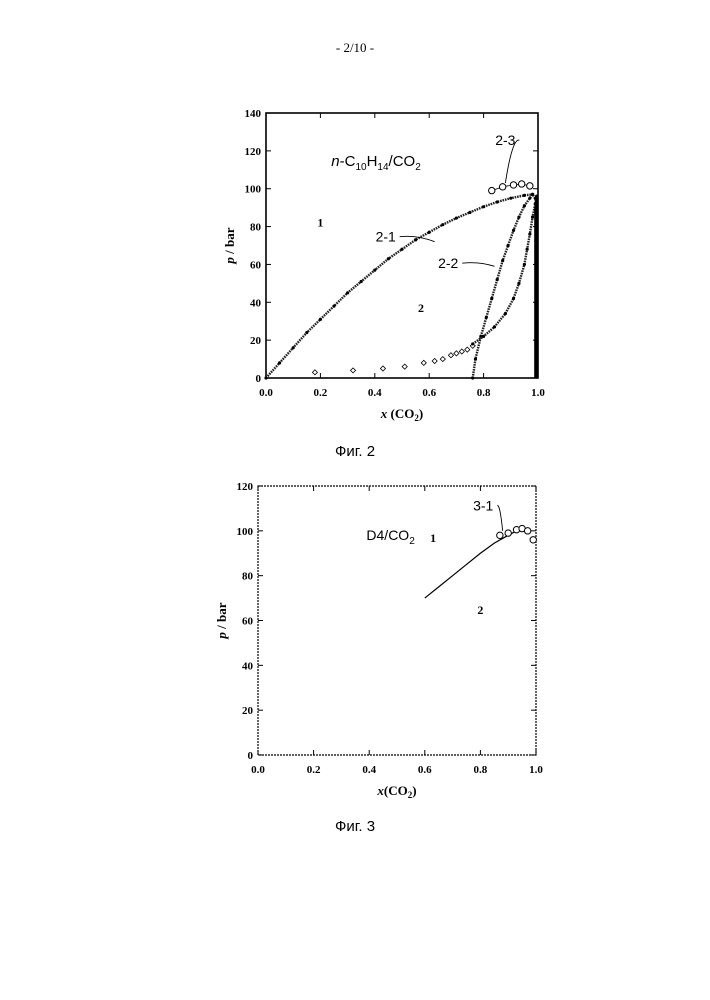 This screenshot has height=1000, width=710. Describe the element at coordinates (221, 620) in the screenshot. I see `y-axis-label: p / bar` at that location.